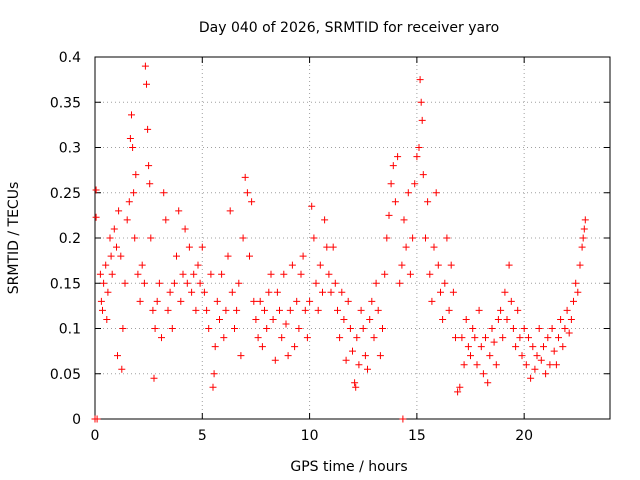 Image resolution: width=640 pixels, height=480 pixels. Describe the element at coordinates (417, 436) in the screenshot. I see `x-tick-label: 15` at that location.